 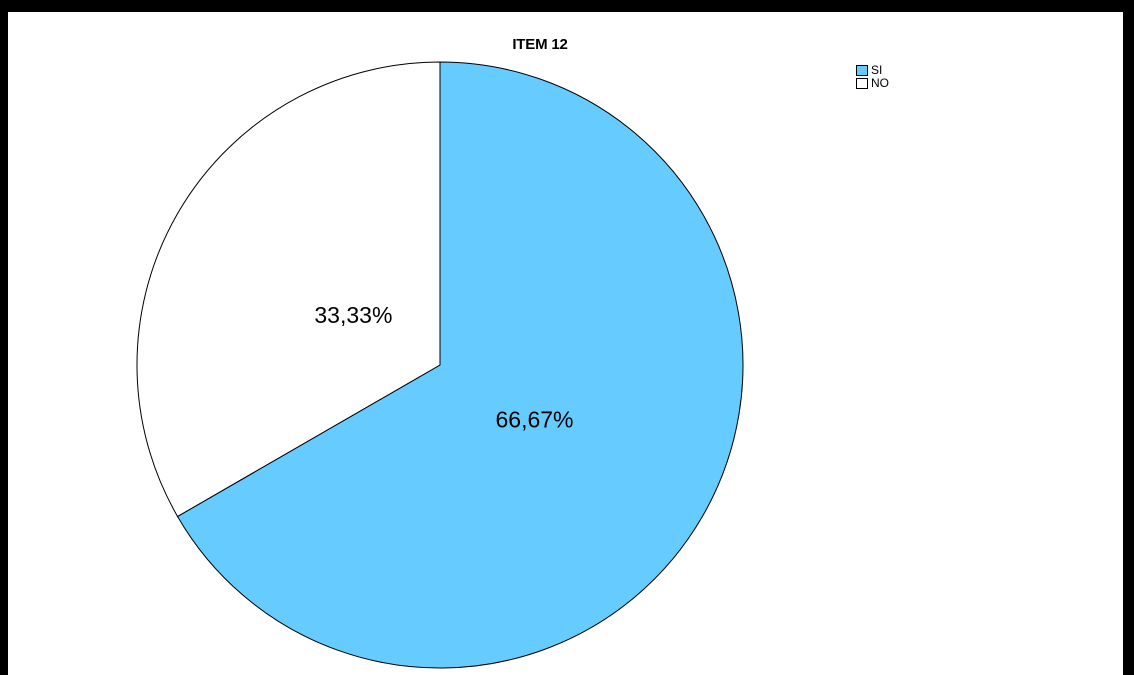 I want to click on legend-item-si: SI, so click(x=872, y=70).